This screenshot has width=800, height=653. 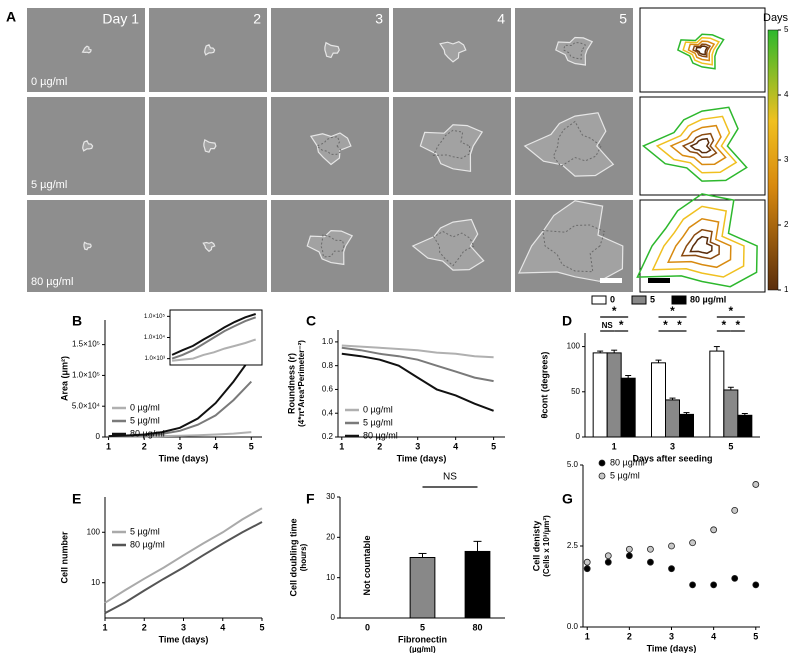 What do you see at coordinates (477, 627) in the screenshot?
I see `x-tick-label: 80` at bounding box center [477, 627].